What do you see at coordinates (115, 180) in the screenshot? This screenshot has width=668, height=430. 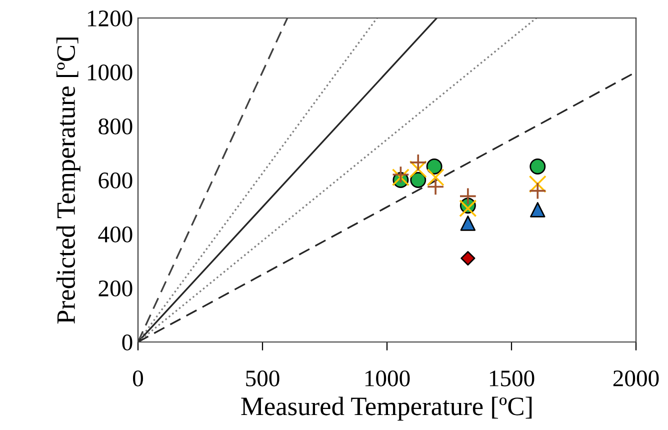 I see `y-tick-label: 600` at bounding box center [115, 180].